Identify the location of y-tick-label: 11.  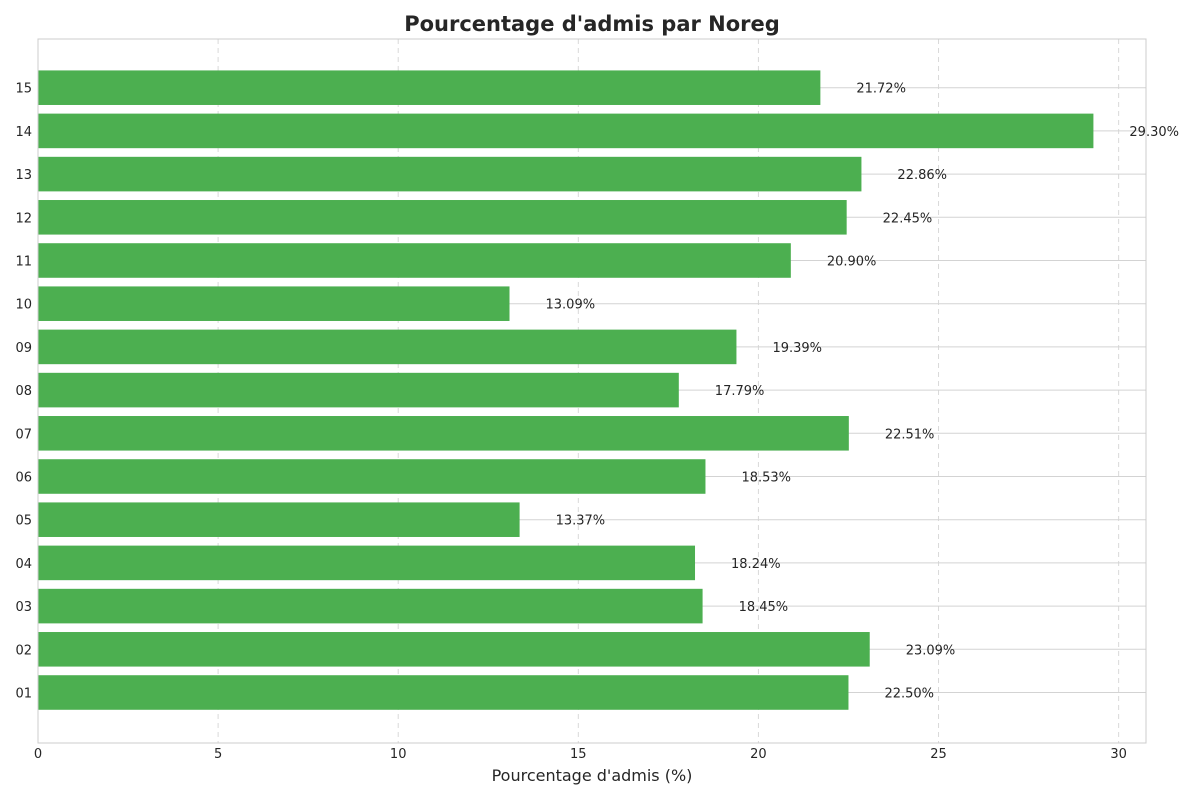
(23, 262).